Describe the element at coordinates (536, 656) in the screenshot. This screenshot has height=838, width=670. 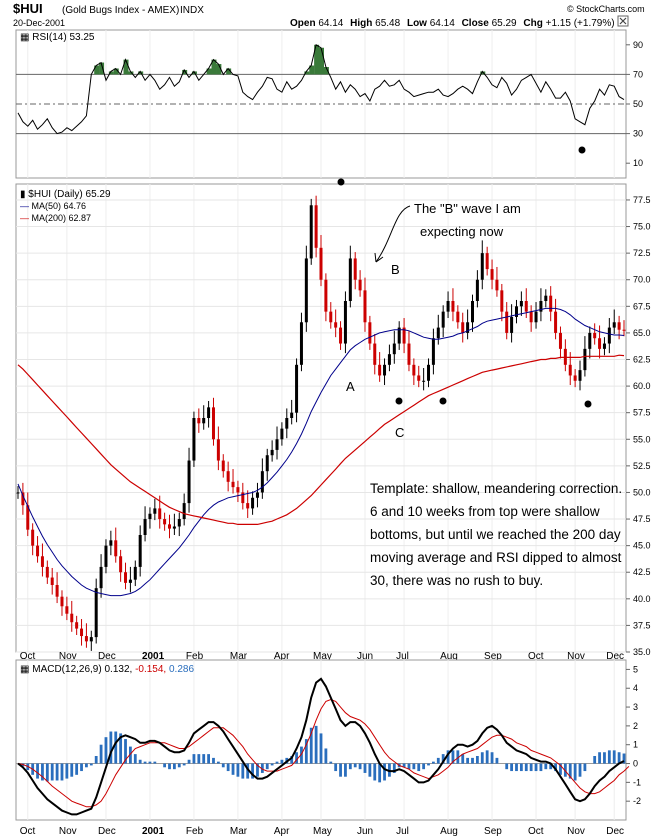
I see `month-label: Oct` at that location.